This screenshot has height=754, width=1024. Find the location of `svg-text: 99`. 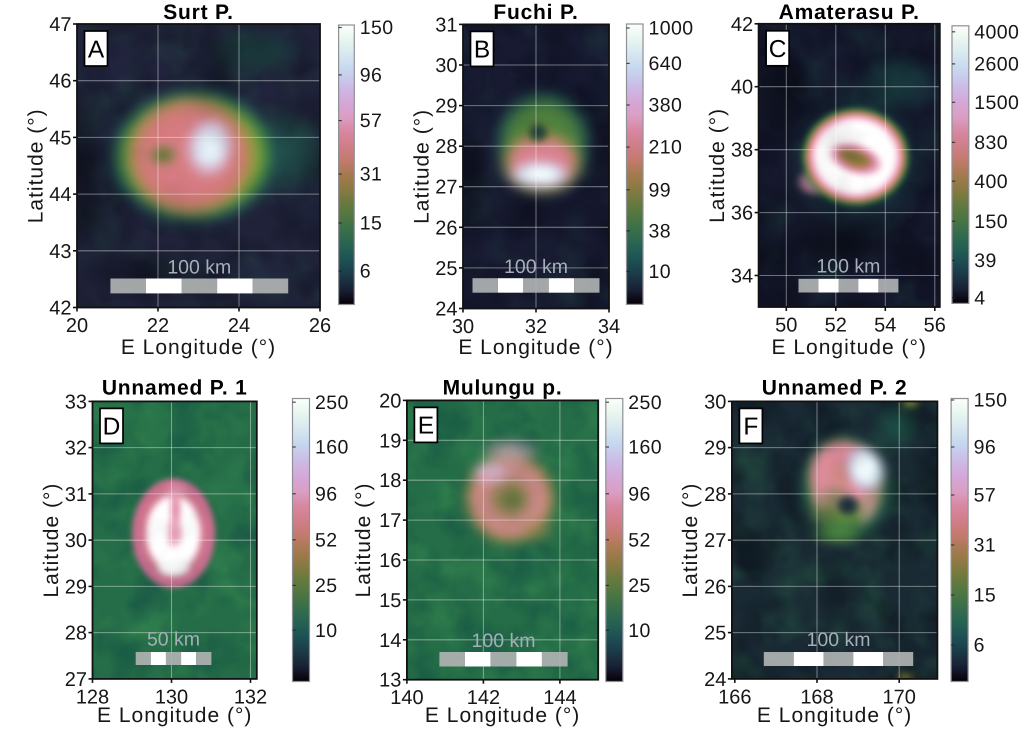

svg-text: 99 is located at coordinates (660, 190).